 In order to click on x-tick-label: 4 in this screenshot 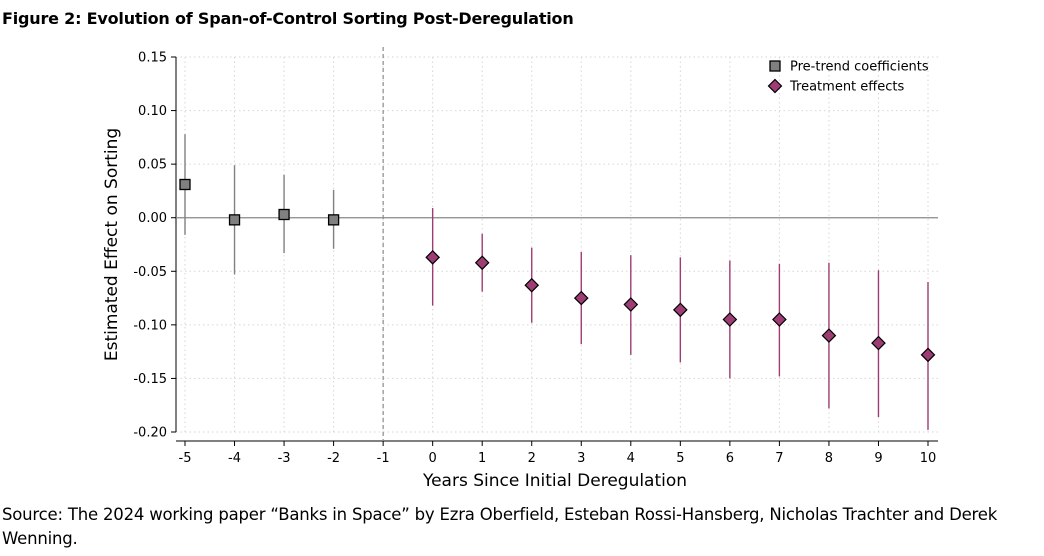, I will do `click(631, 458)`.